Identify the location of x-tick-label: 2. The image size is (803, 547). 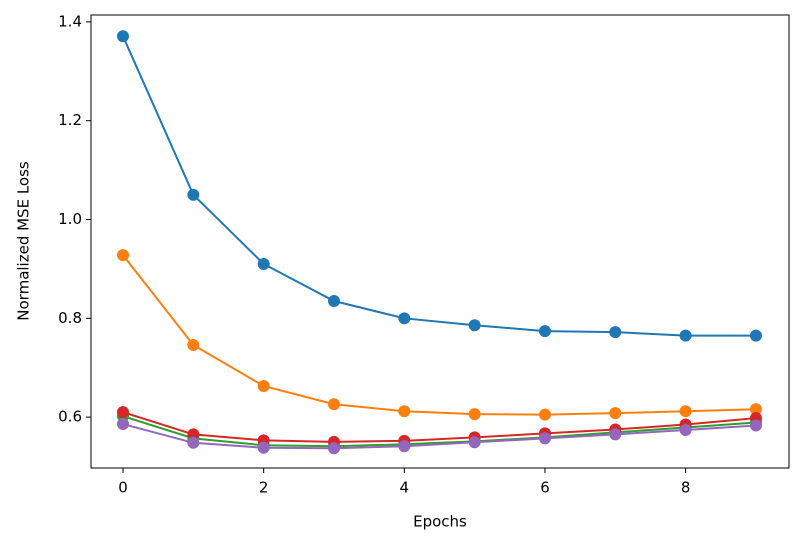
(264, 488).